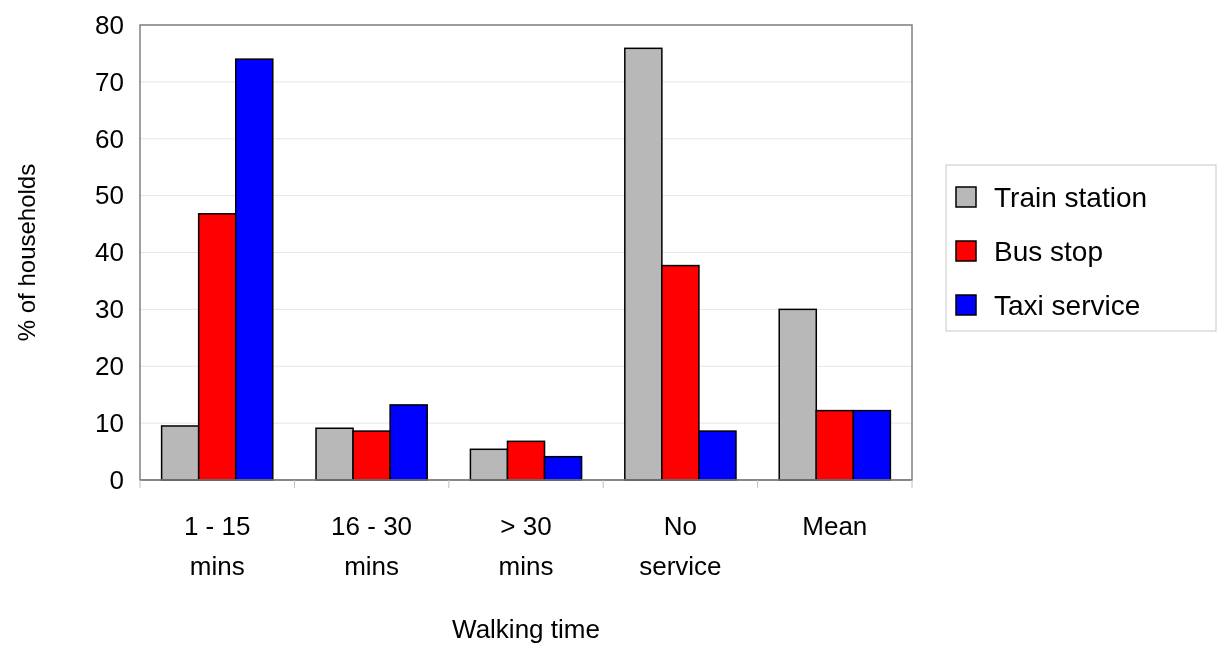  What do you see at coordinates (526, 629) in the screenshot?
I see `x-axis-title: Walking time` at bounding box center [526, 629].